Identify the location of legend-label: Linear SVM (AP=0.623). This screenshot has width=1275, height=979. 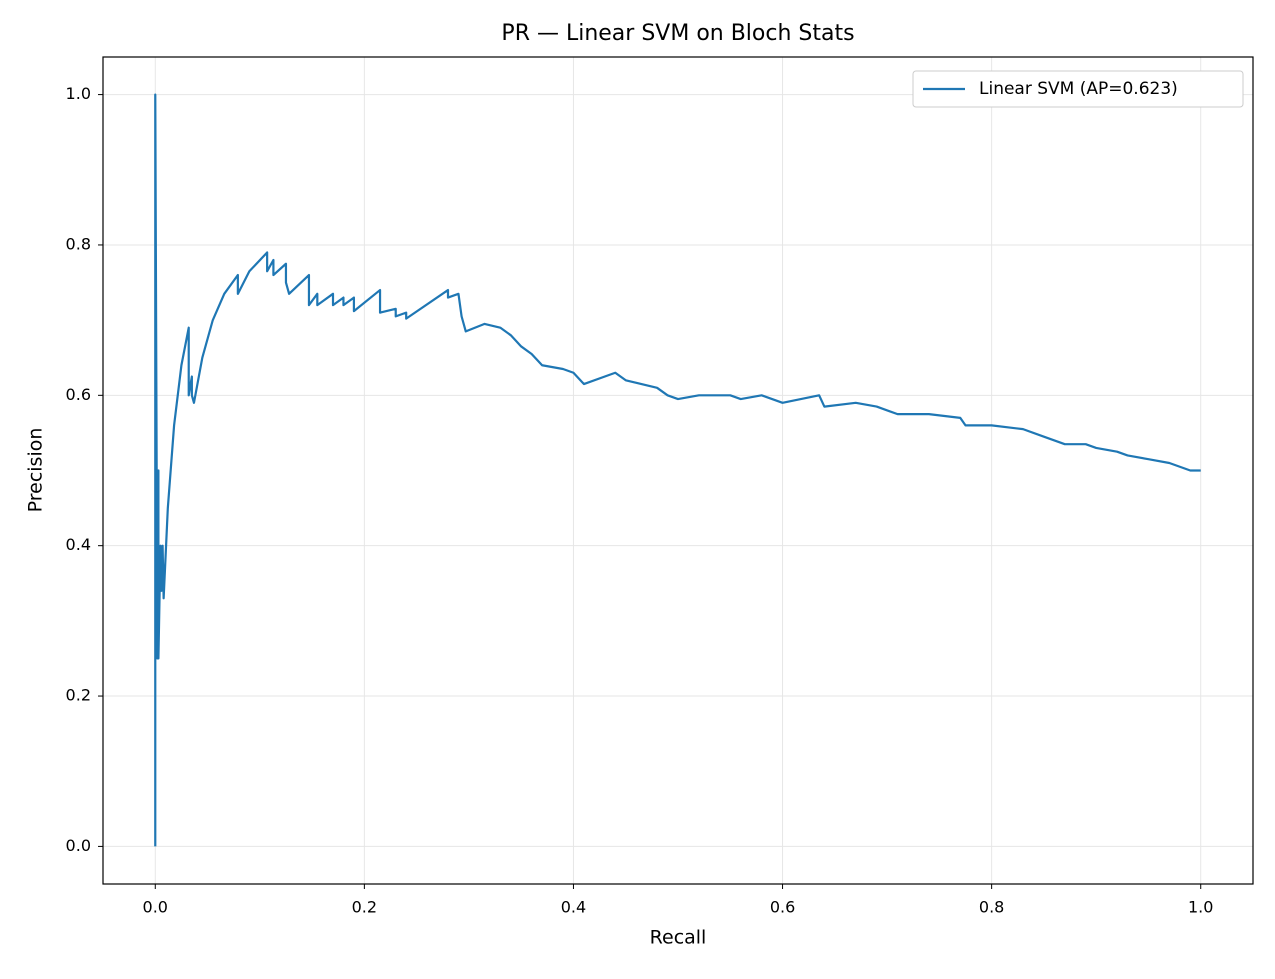
(1078, 89).